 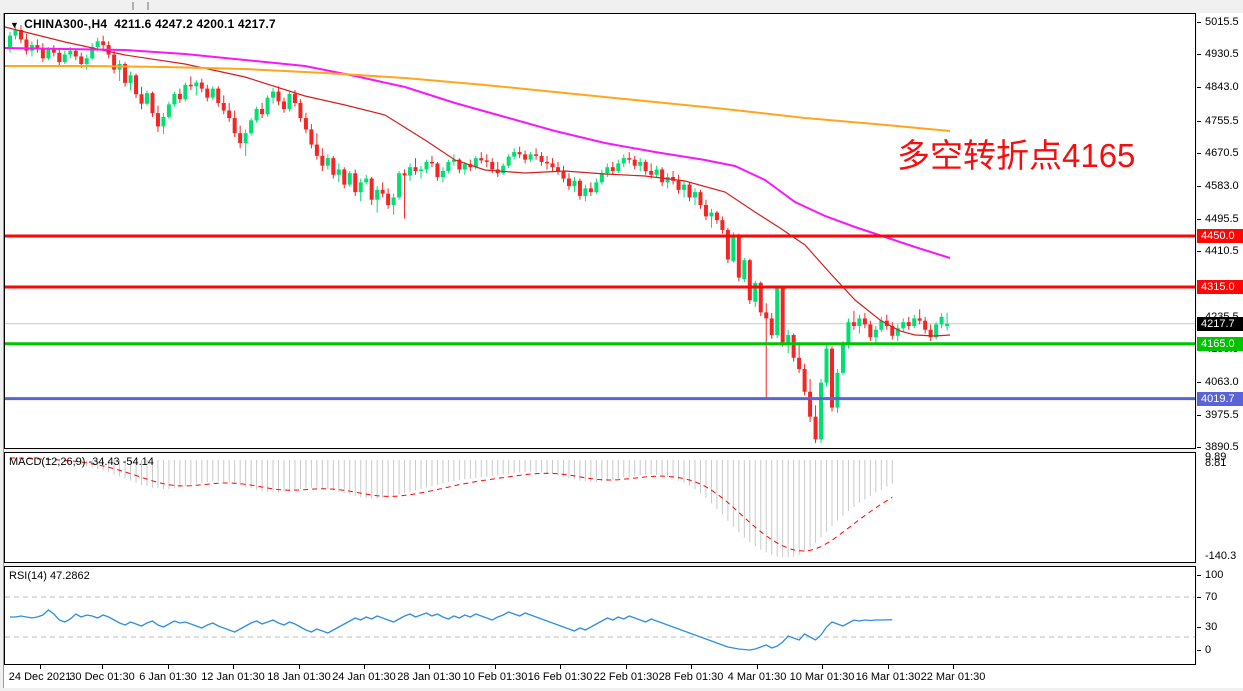 What do you see at coordinates (1211, 627) in the screenshot?
I see `rsi-axis-label: 30` at bounding box center [1211, 627].